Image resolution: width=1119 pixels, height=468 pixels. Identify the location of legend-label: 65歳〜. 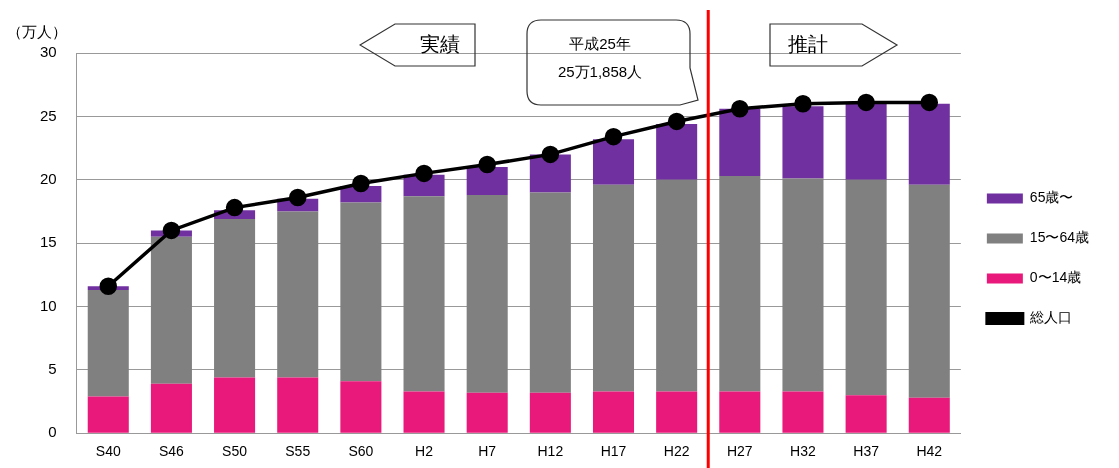
(1051, 197).